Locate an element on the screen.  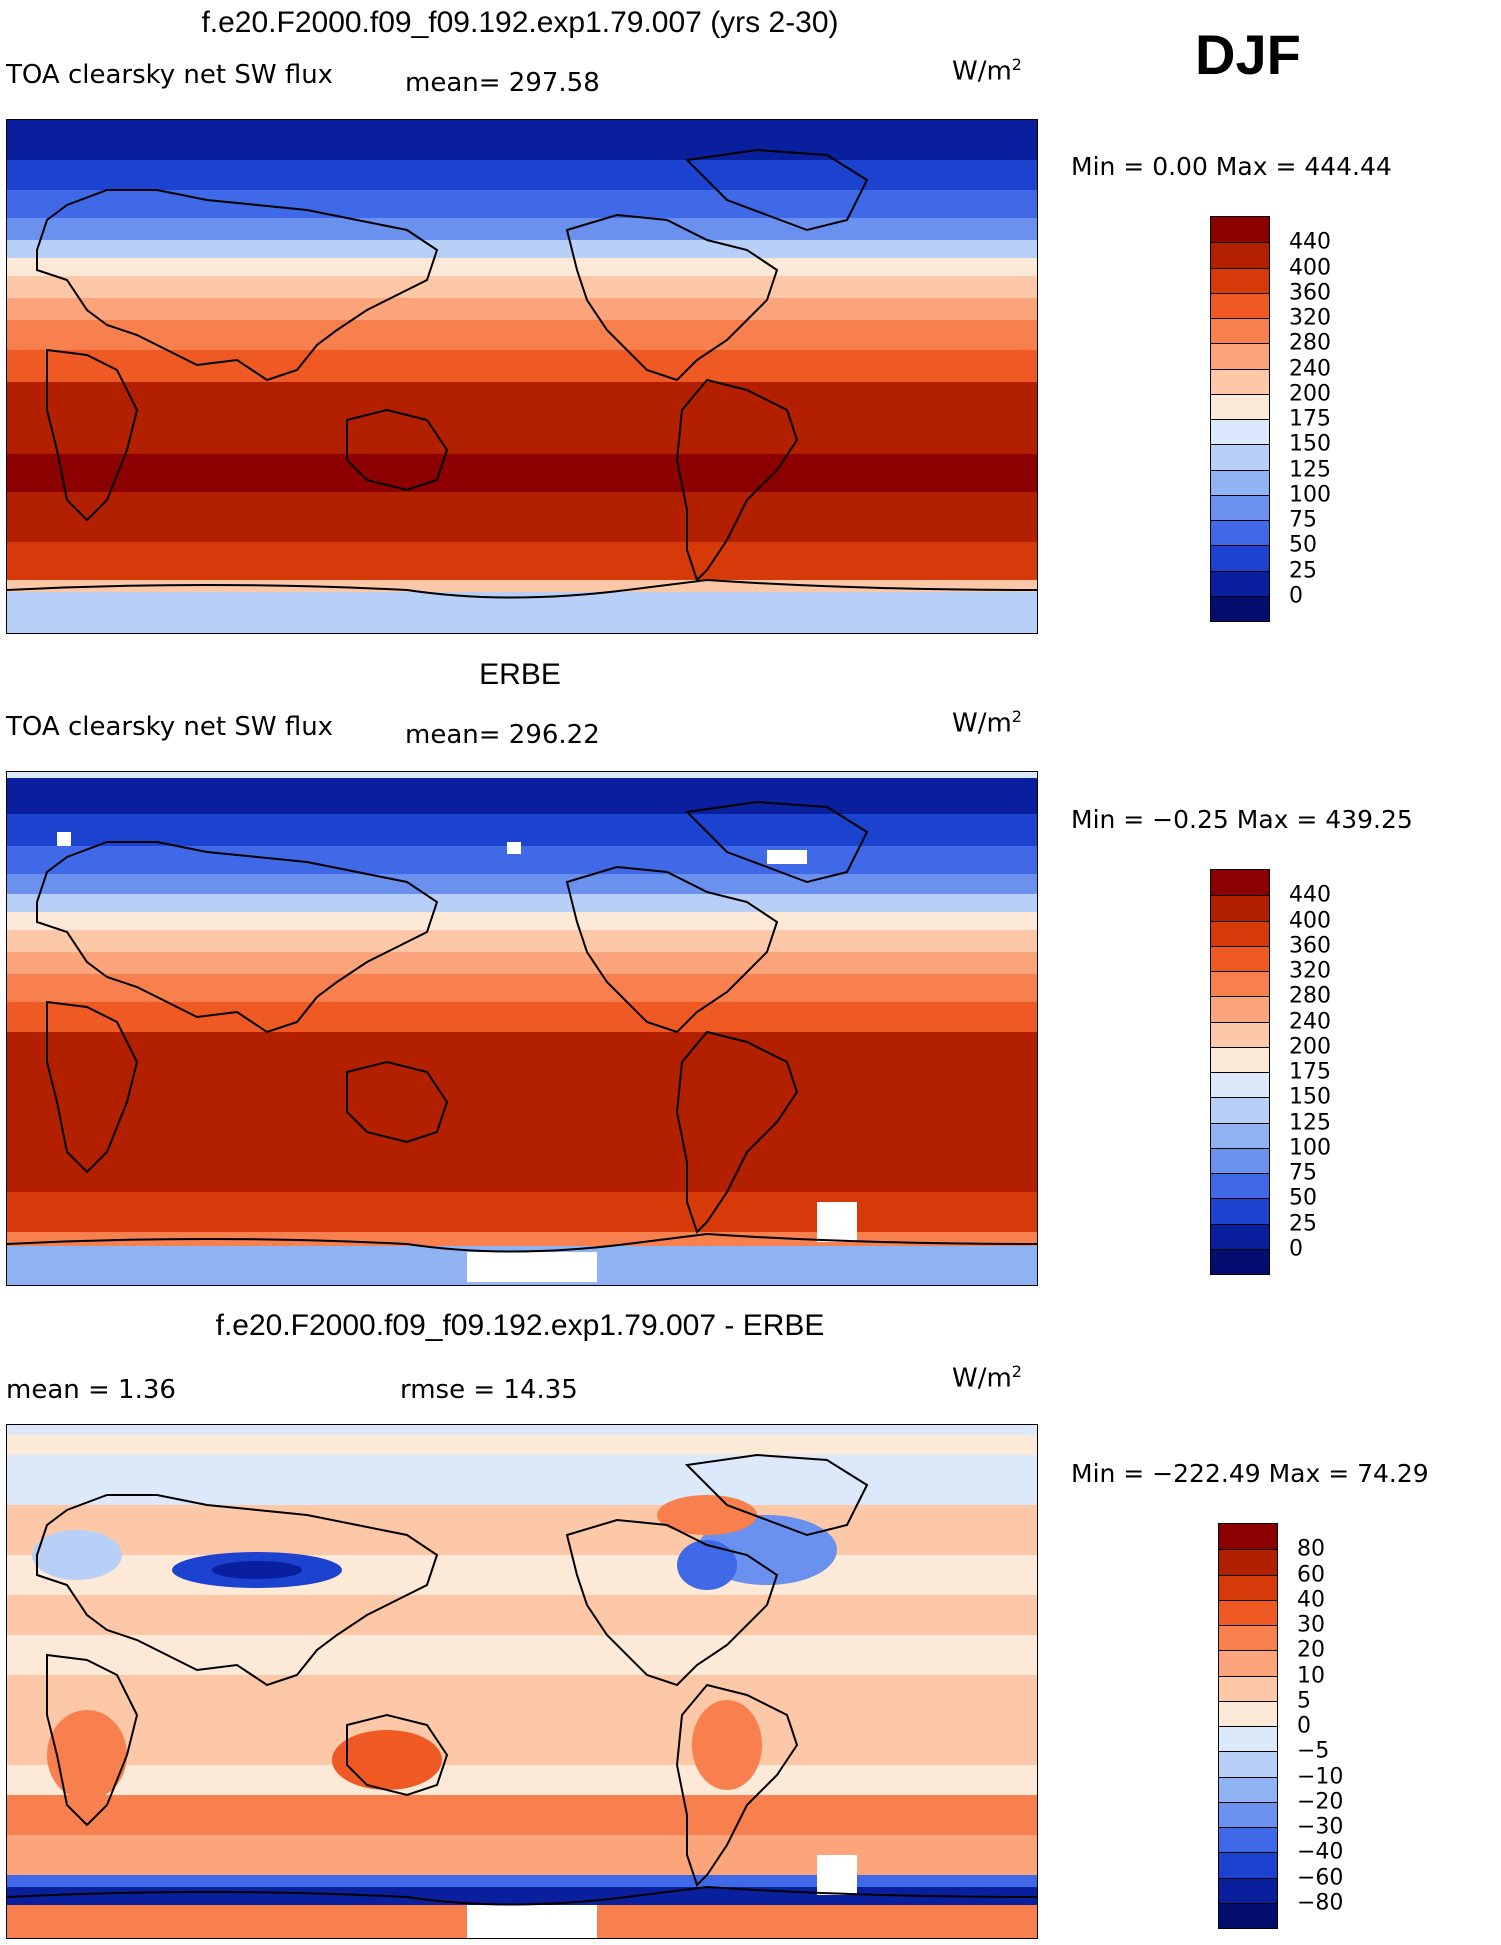
panel3-units-label: W/m2 is located at coordinates (987, 1378).